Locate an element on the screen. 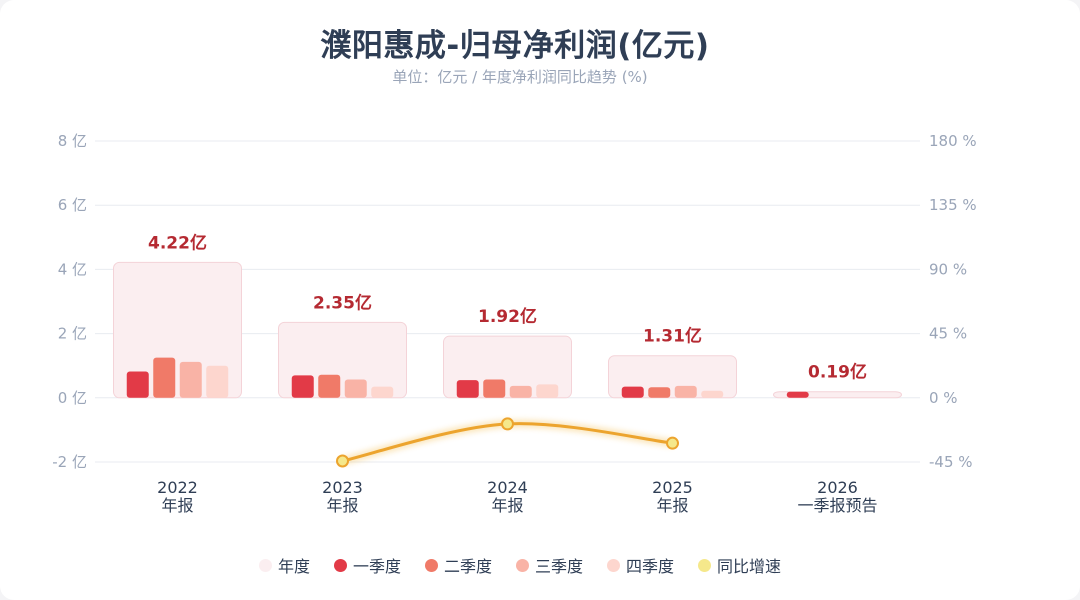  left-y-axis: -2 亿 0 亿 2 亿 4 亿 6 亿 8 亿 is located at coordinates (69, 301).